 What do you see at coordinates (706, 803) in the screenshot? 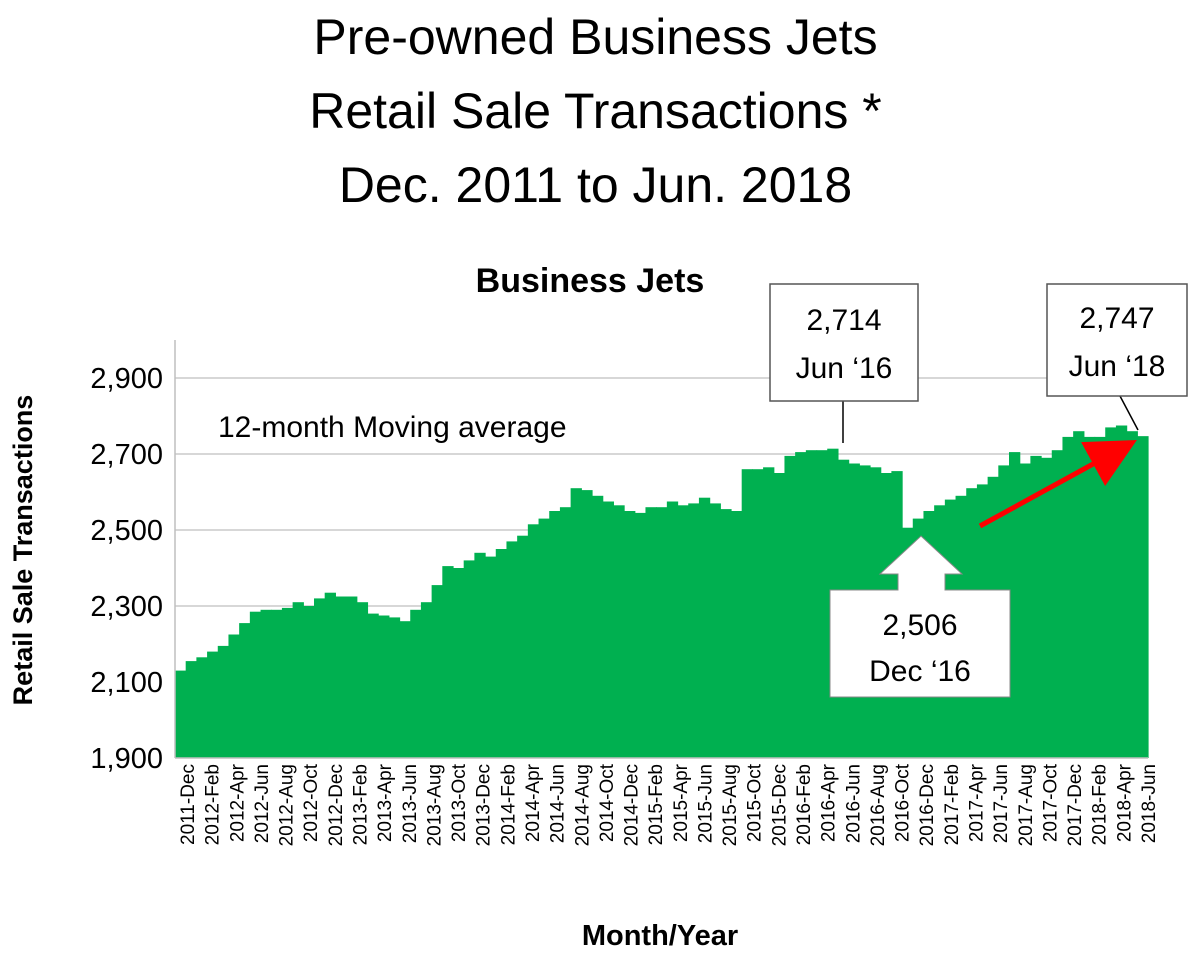
I see `x-tick-label: 2015-Jun` at bounding box center [706, 803].